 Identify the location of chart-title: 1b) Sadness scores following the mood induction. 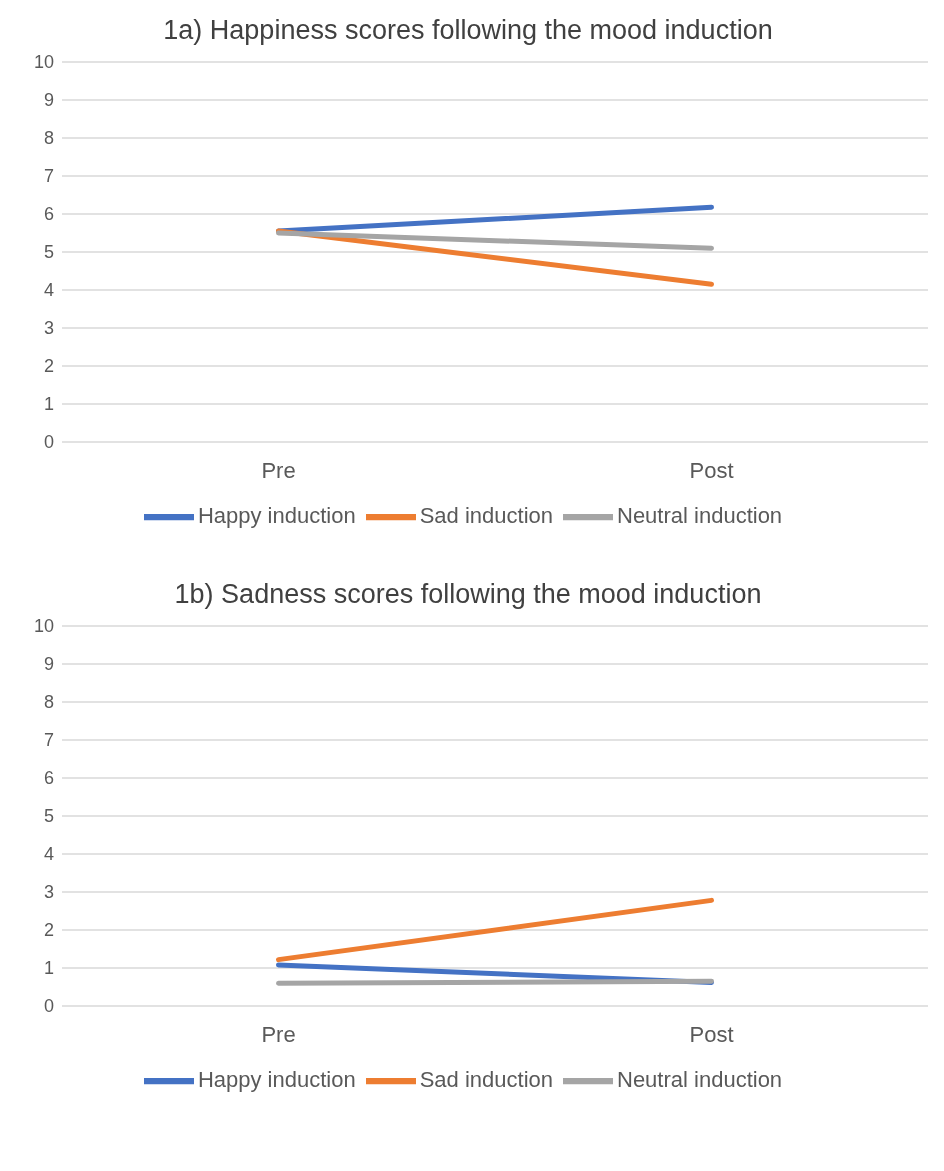
(468, 594).